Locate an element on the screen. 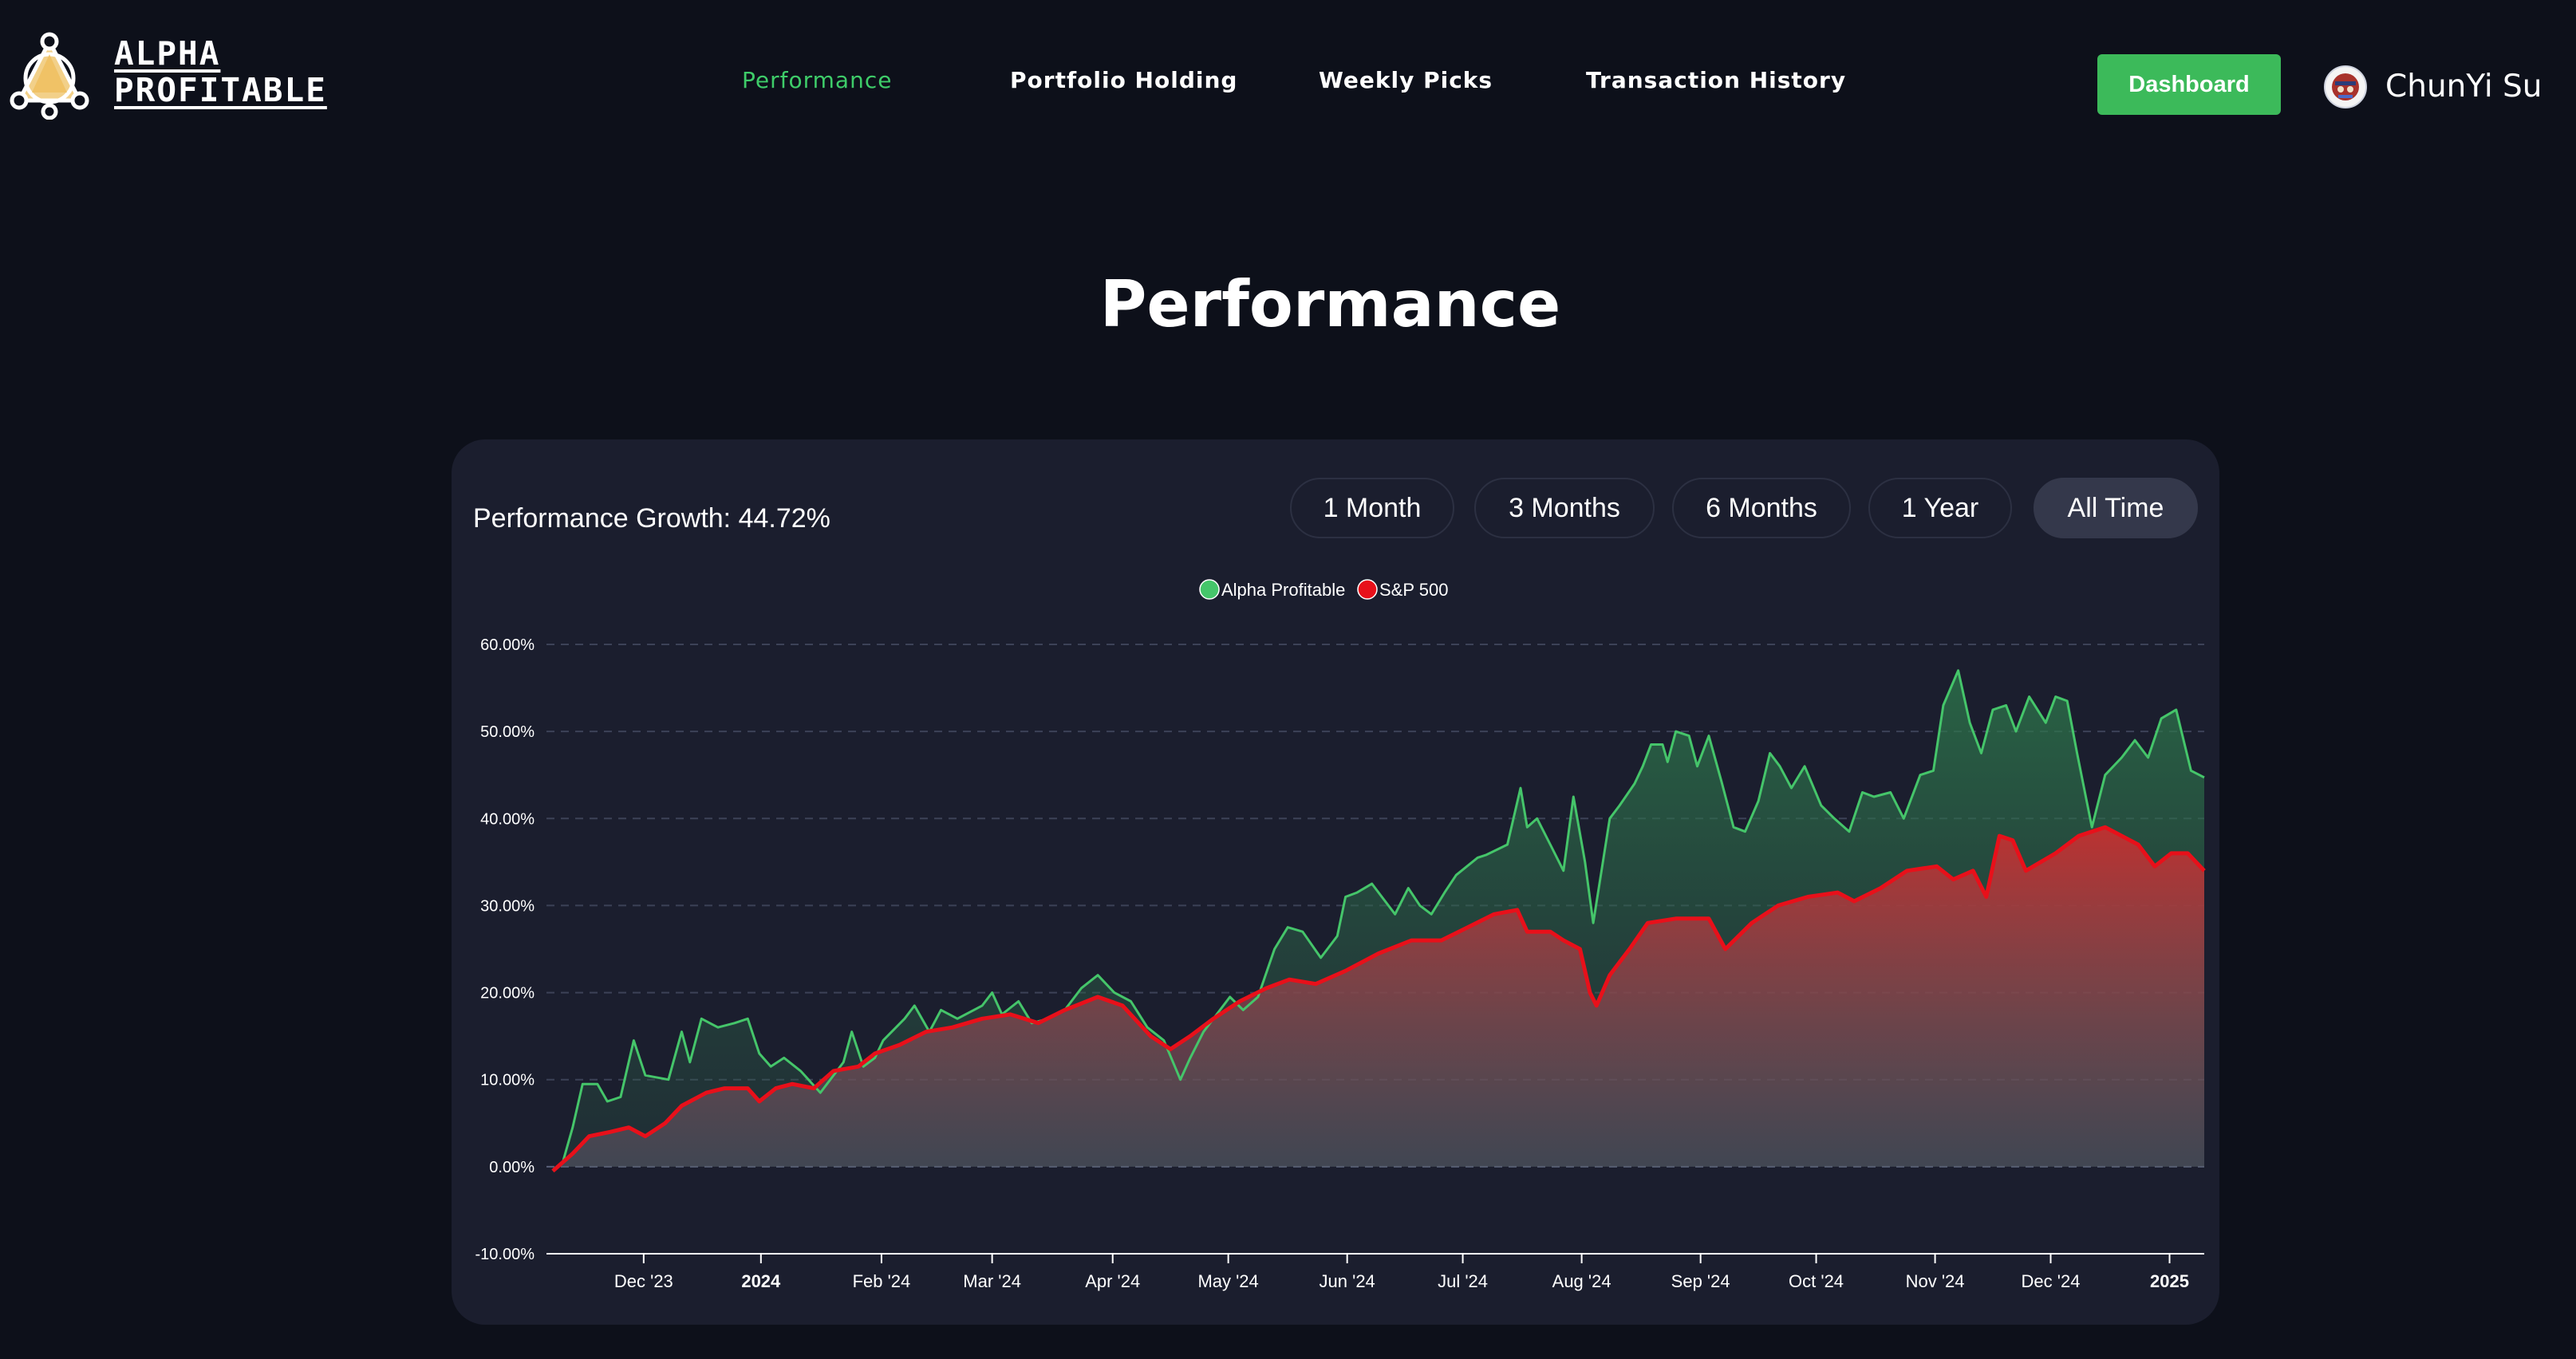 This screenshot has height=1359, width=2576. legend-item: Alpha Profitable is located at coordinates (1272, 589).